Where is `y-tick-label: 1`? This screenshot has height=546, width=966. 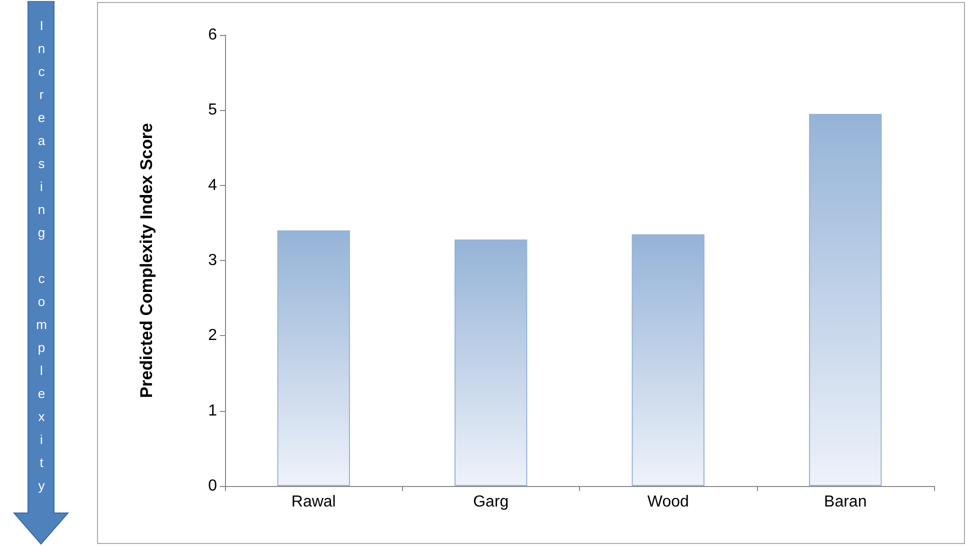 y-tick-label: 1 is located at coordinates (213, 411).